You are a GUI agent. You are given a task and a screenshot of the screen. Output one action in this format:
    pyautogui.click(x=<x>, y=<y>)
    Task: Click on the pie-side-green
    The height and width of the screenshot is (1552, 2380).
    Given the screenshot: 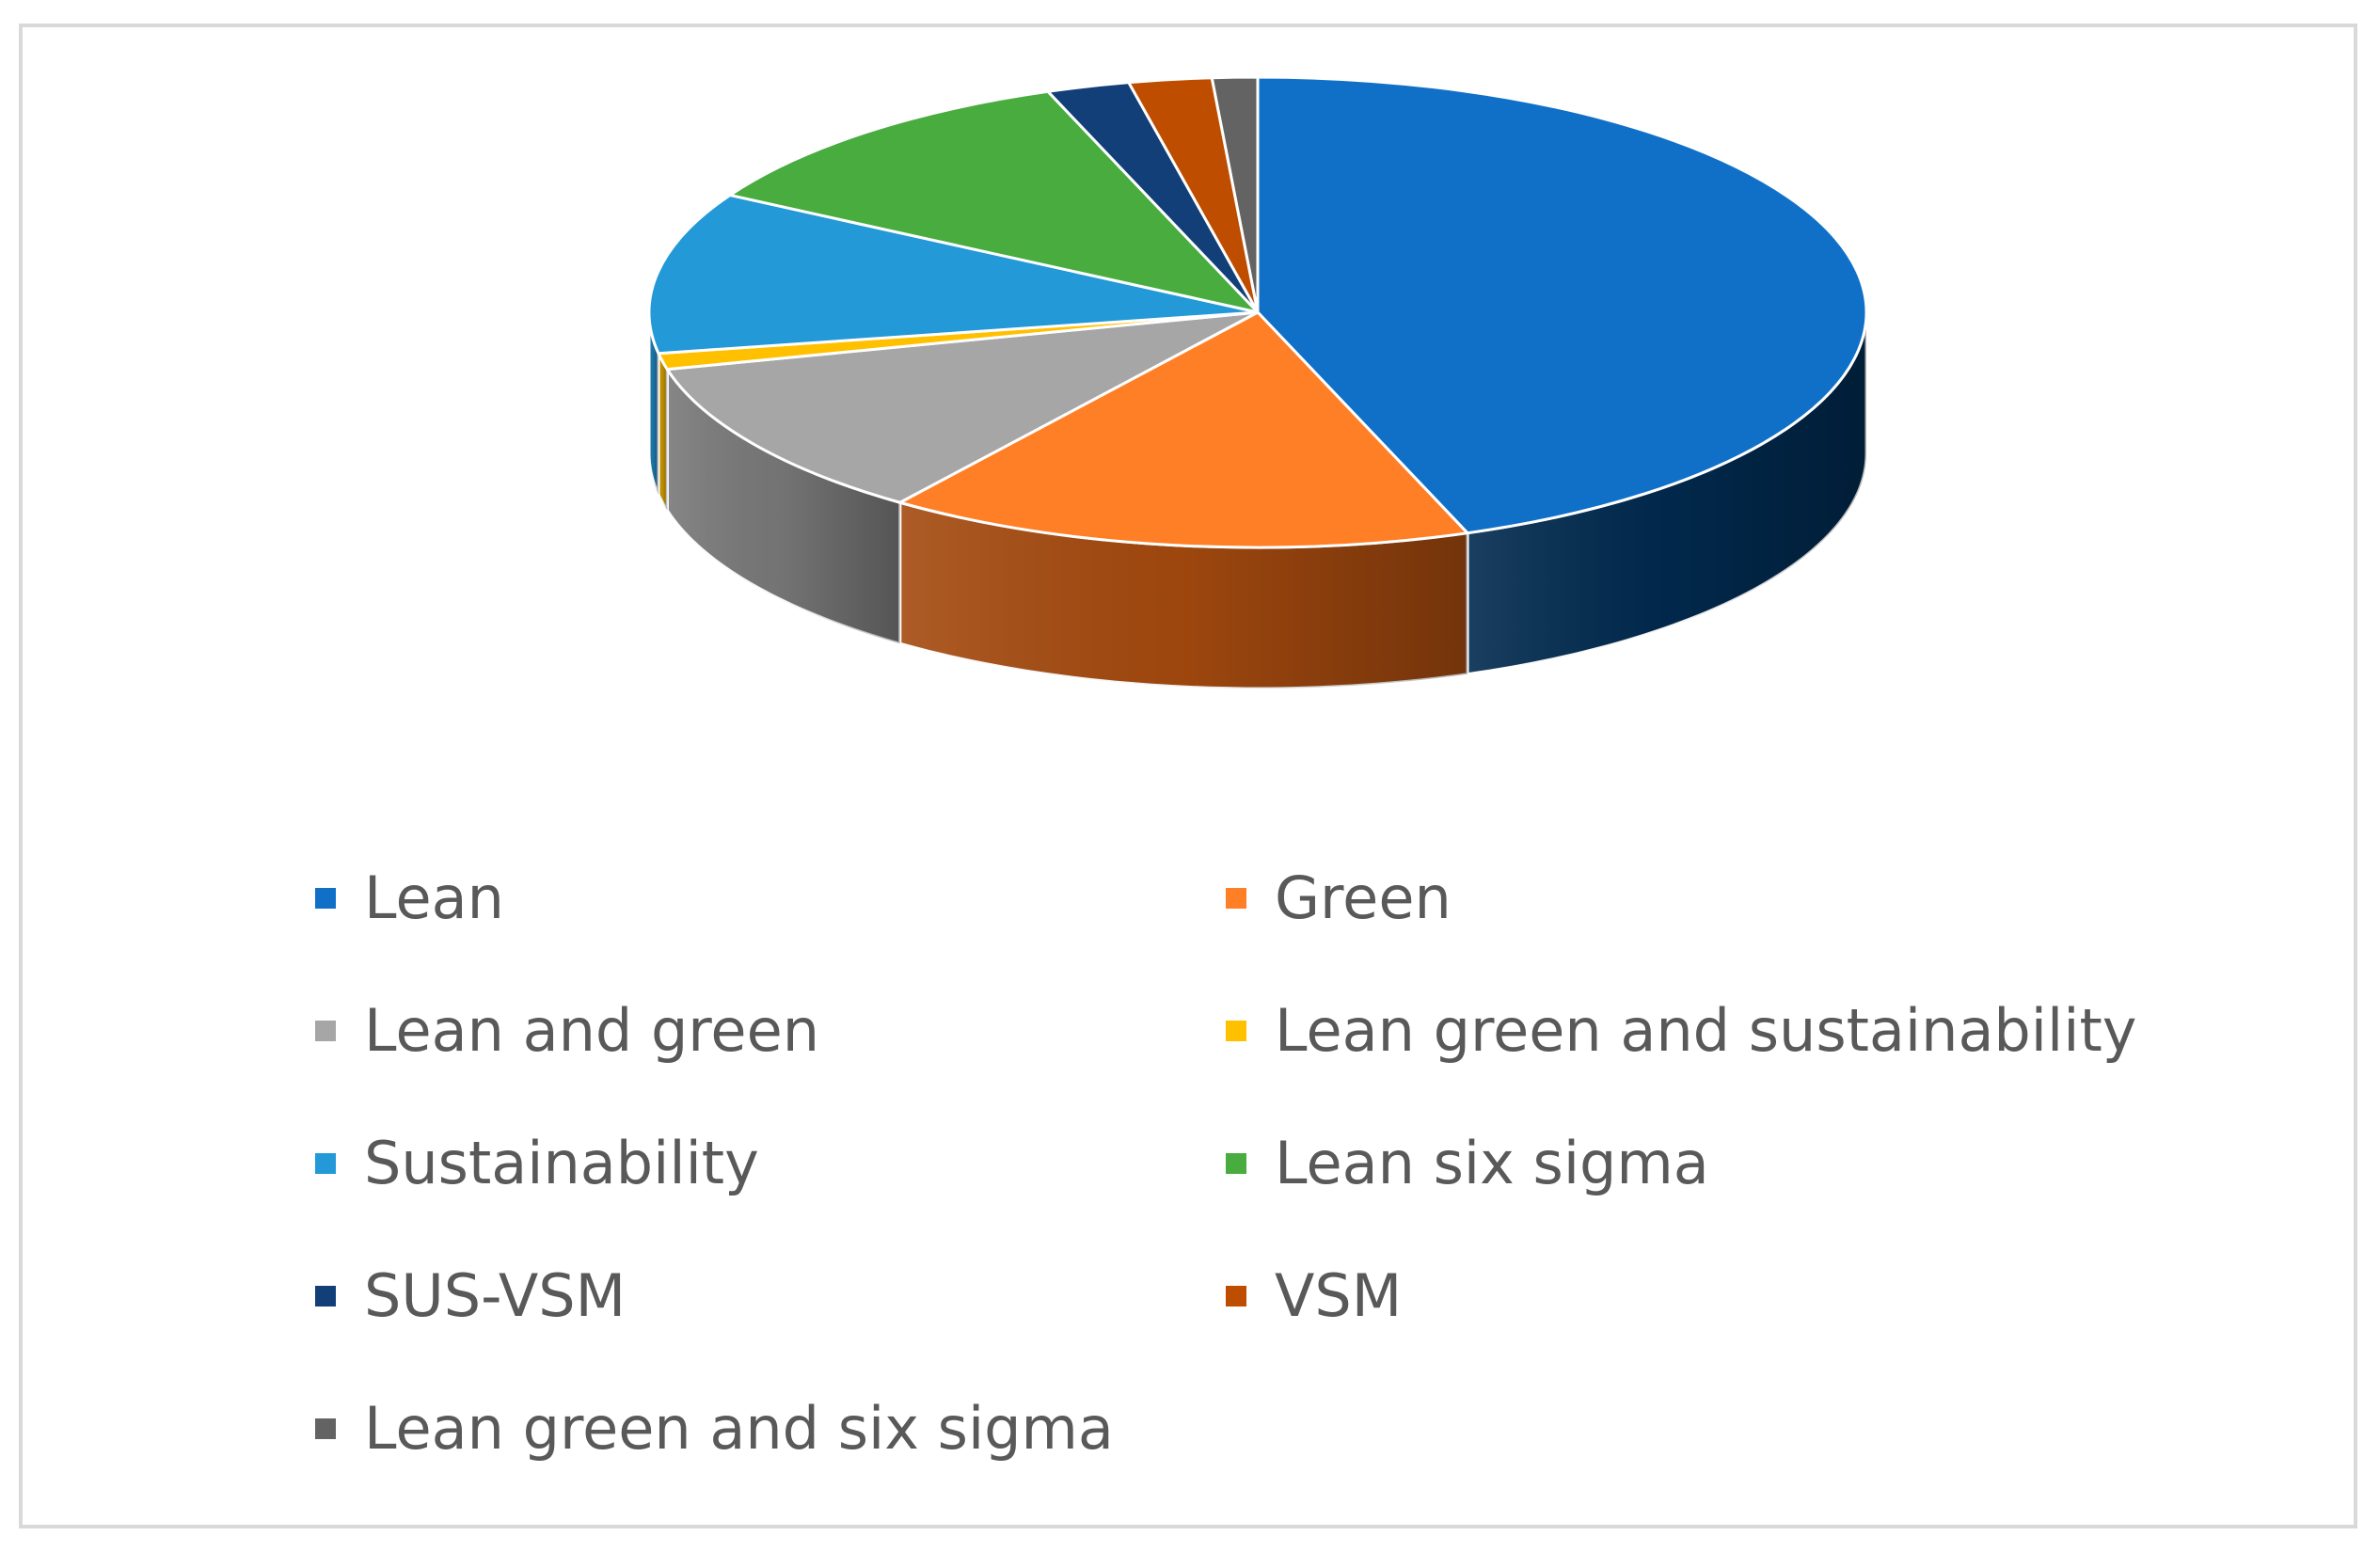 What is the action you would take?
    pyautogui.click(x=1183, y=595)
    